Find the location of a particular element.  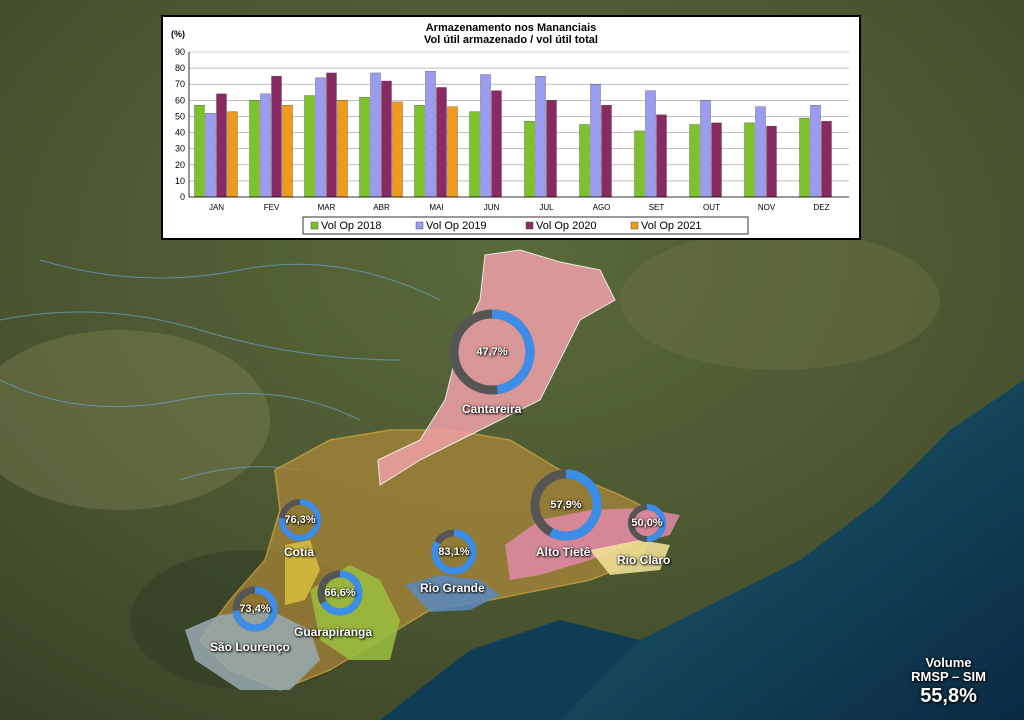

bar-vol-op-2021-mar is located at coordinates (342, 149).